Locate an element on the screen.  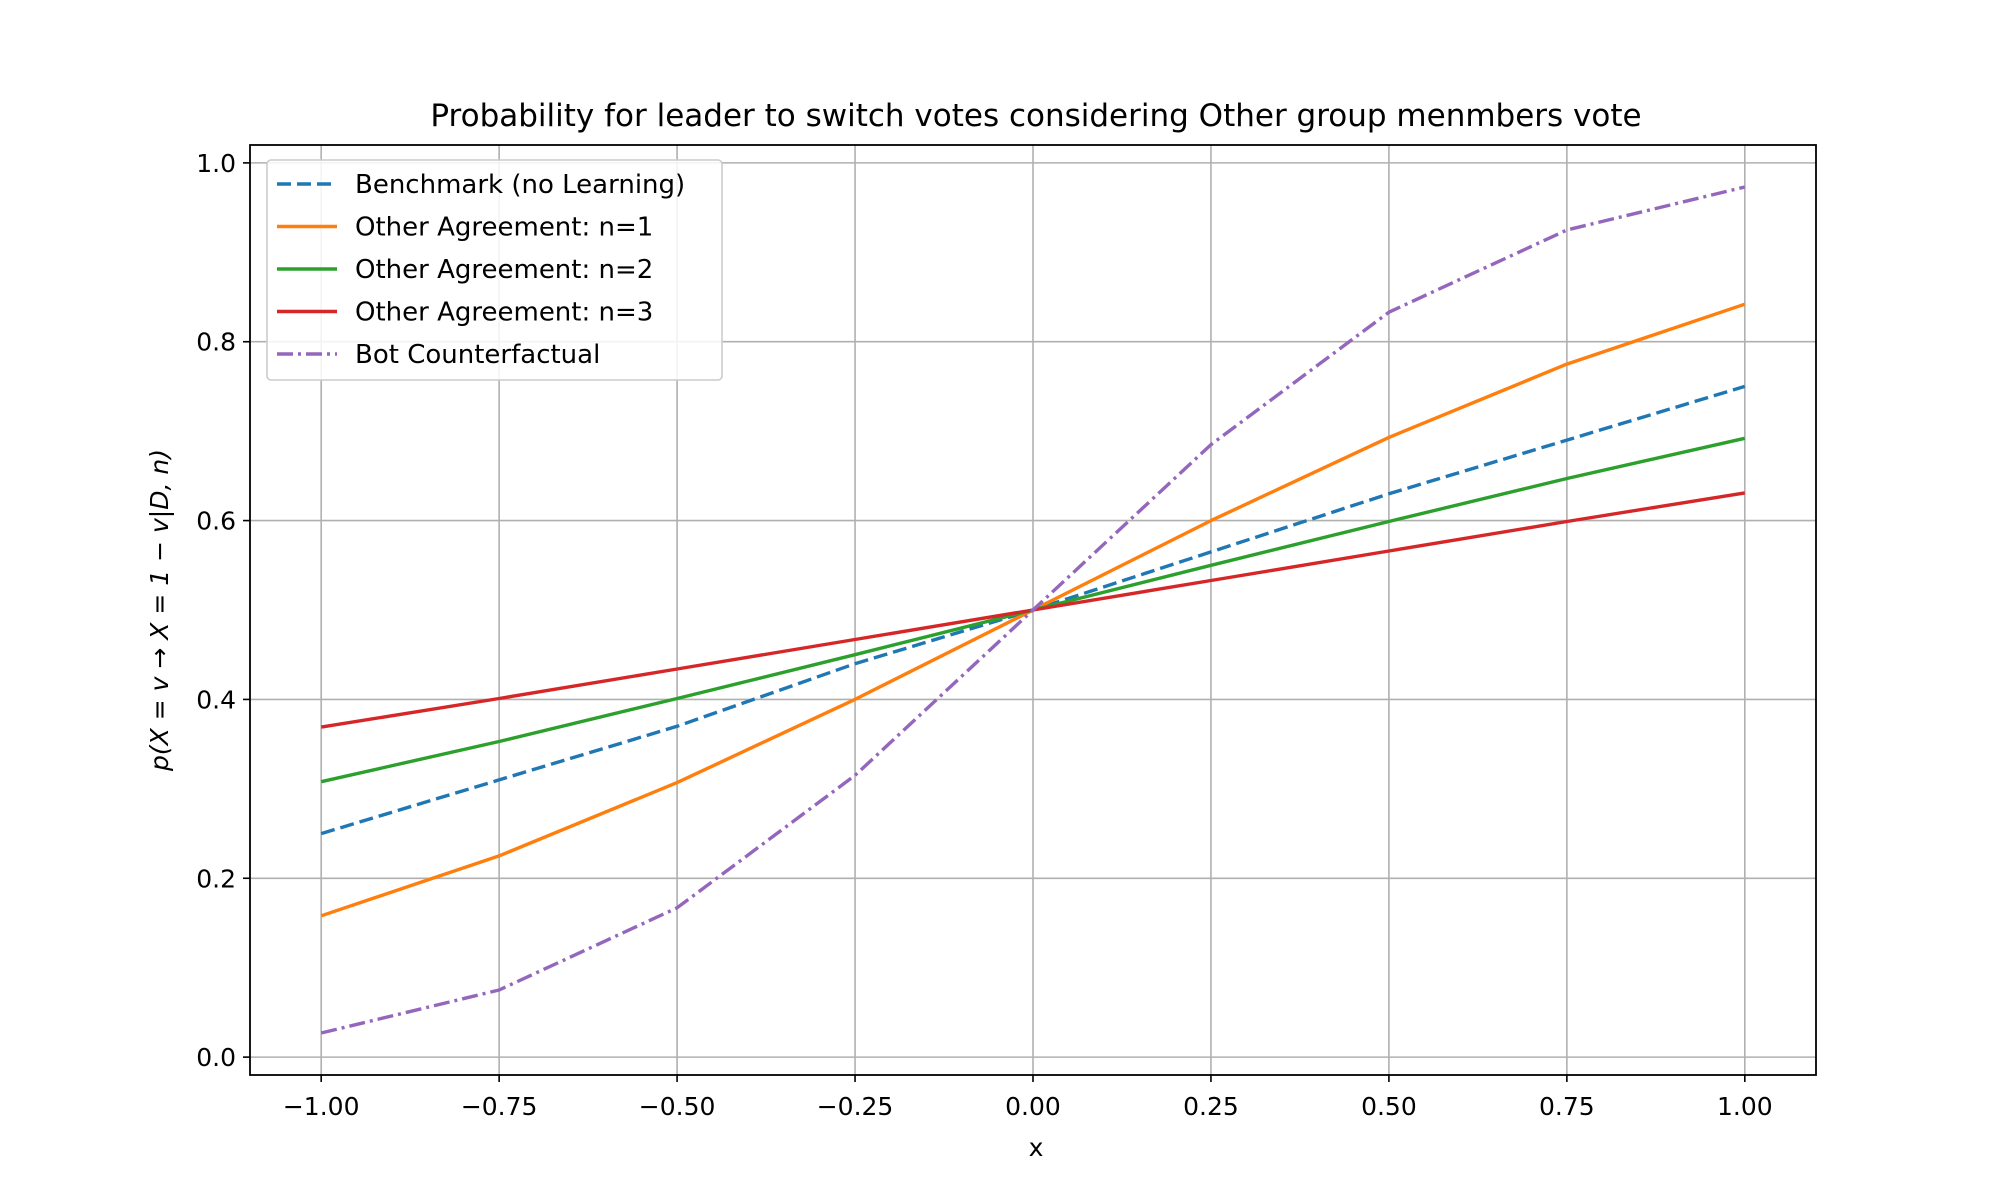
x-axis: −1.00 −0.75 −0.50 −0.25 0.00 0.25 0.50 0.75 1.00 is located at coordinates (1028, 1098).